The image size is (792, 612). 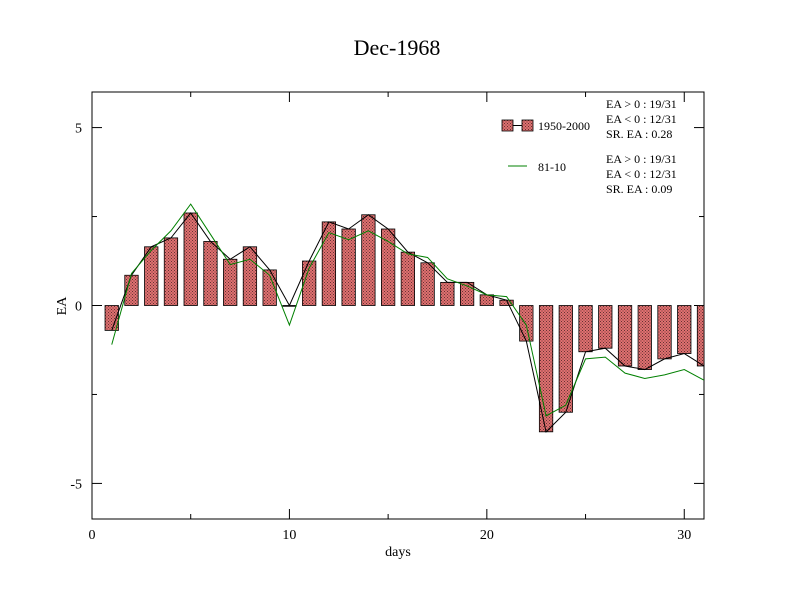 I want to click on legend-stat-81-10: EA > 0 : 19/31, so click(x=641, y=159).